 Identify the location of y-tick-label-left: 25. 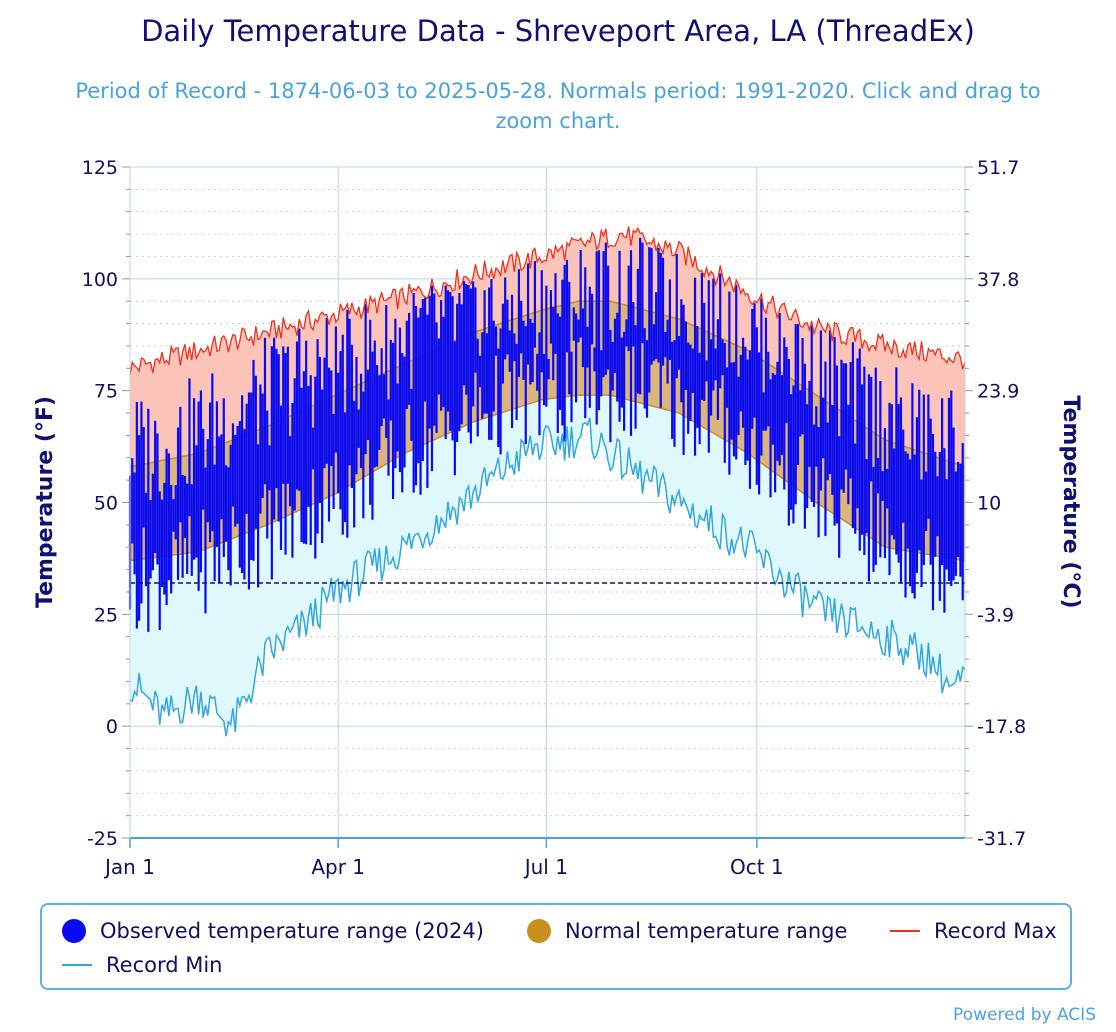
(106, 615).